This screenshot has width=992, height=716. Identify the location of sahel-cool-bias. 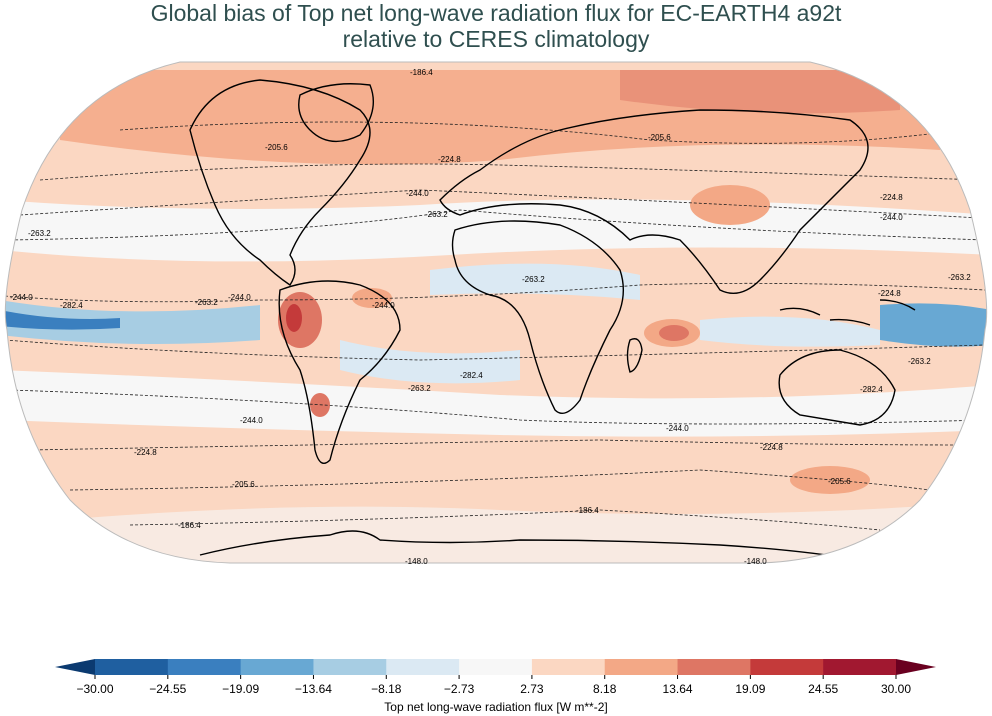
(535, 281).